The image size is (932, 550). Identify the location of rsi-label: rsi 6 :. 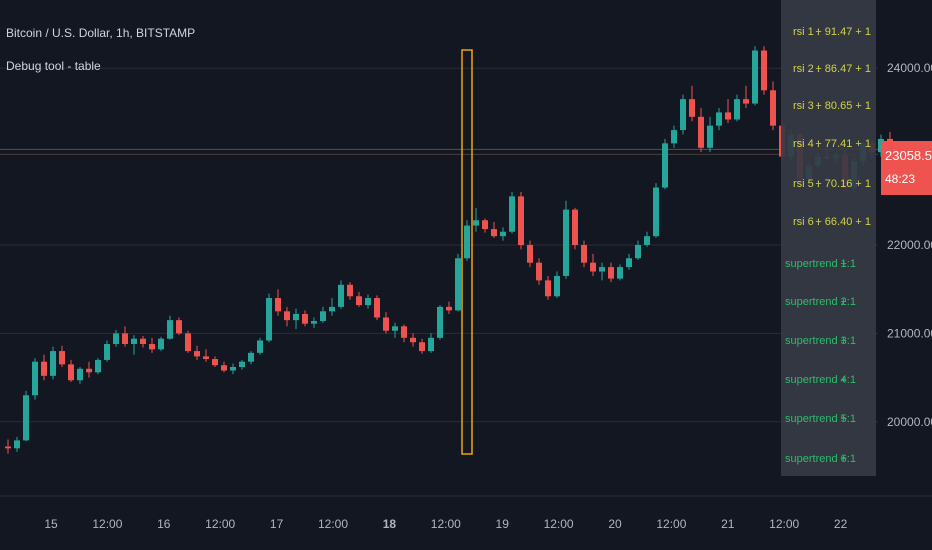
(806, 222).